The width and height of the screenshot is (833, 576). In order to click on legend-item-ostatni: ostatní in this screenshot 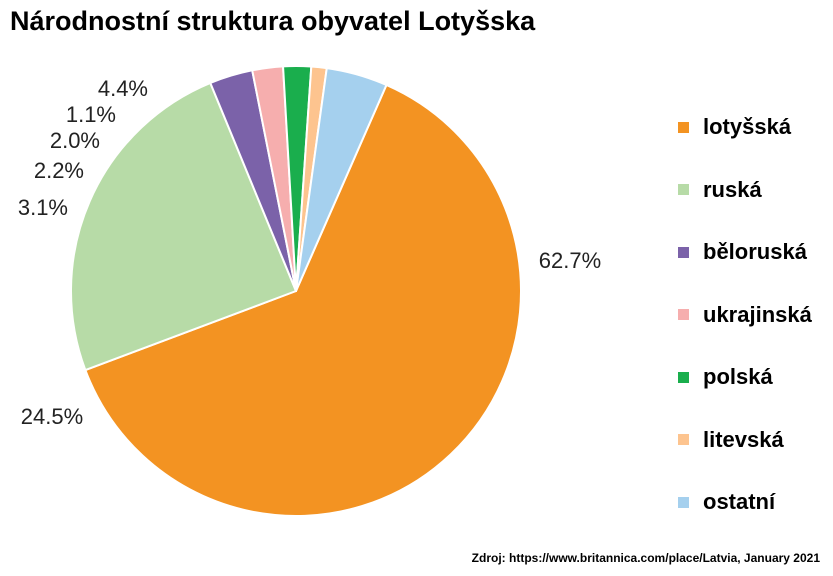, I will do `click(753, 502)`.